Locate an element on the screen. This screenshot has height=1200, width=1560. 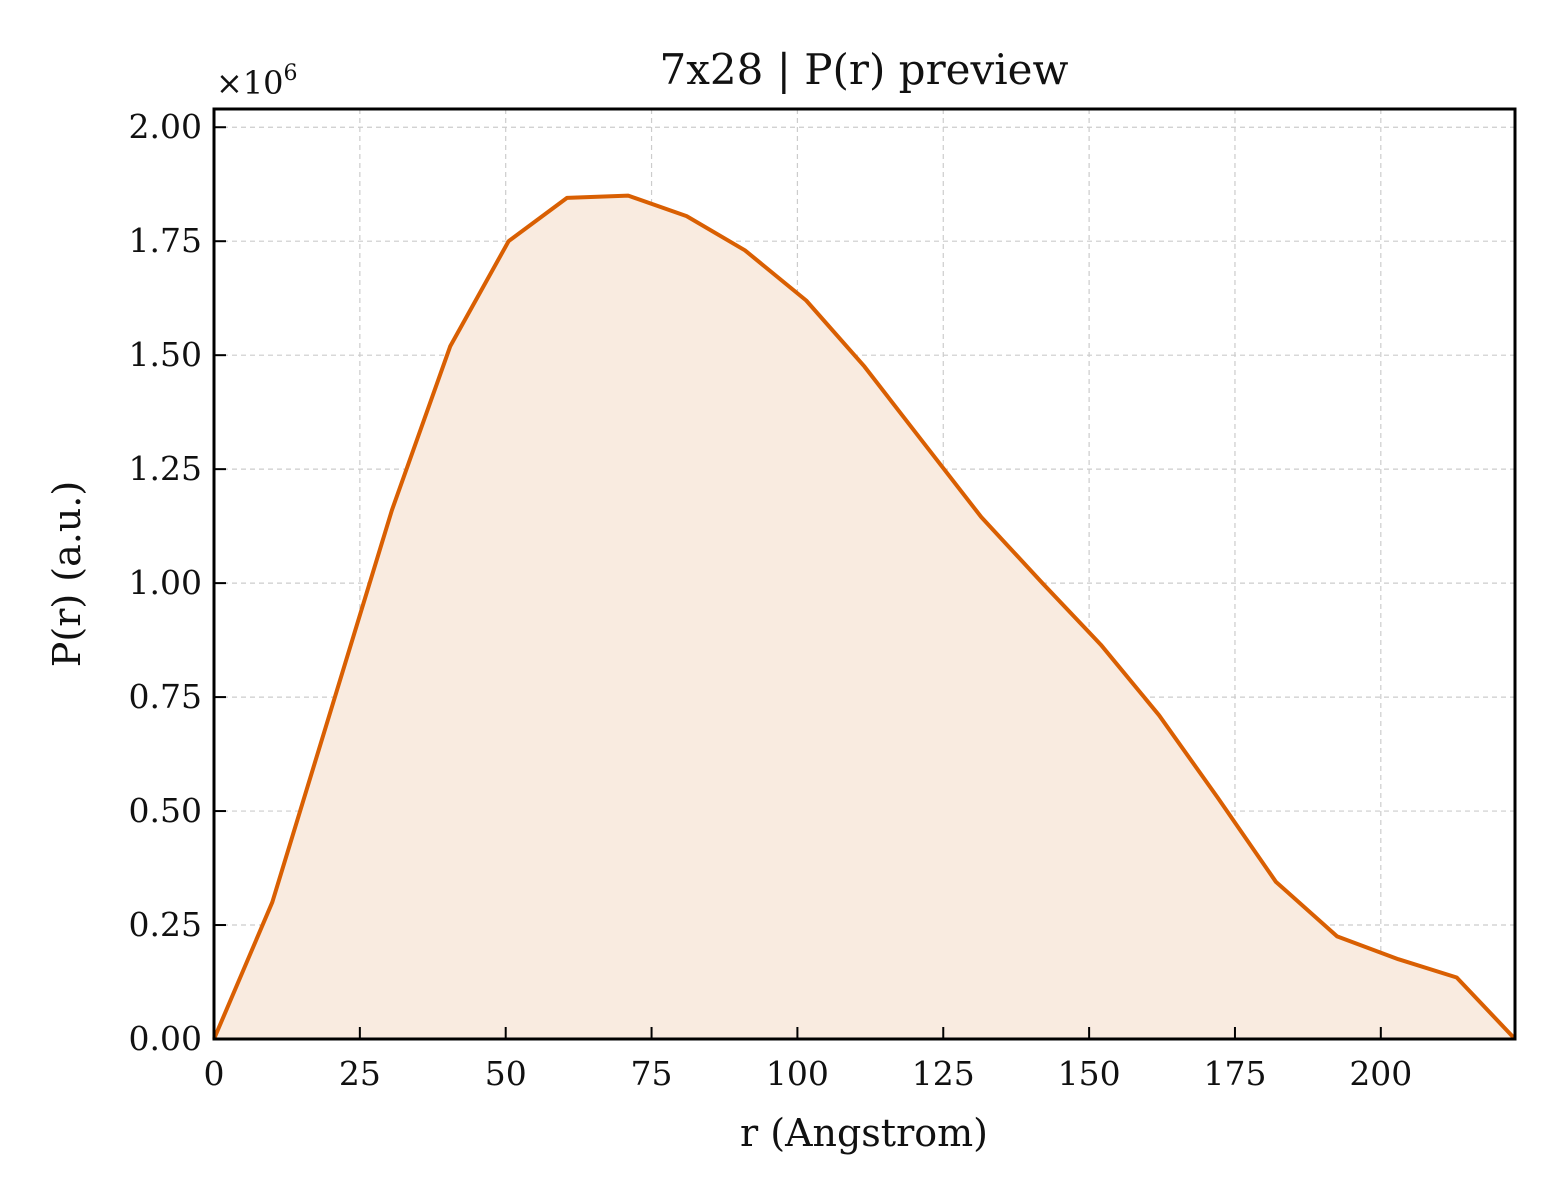
y-axis-multiplier: ×106 is located at coordinates (257, 81).